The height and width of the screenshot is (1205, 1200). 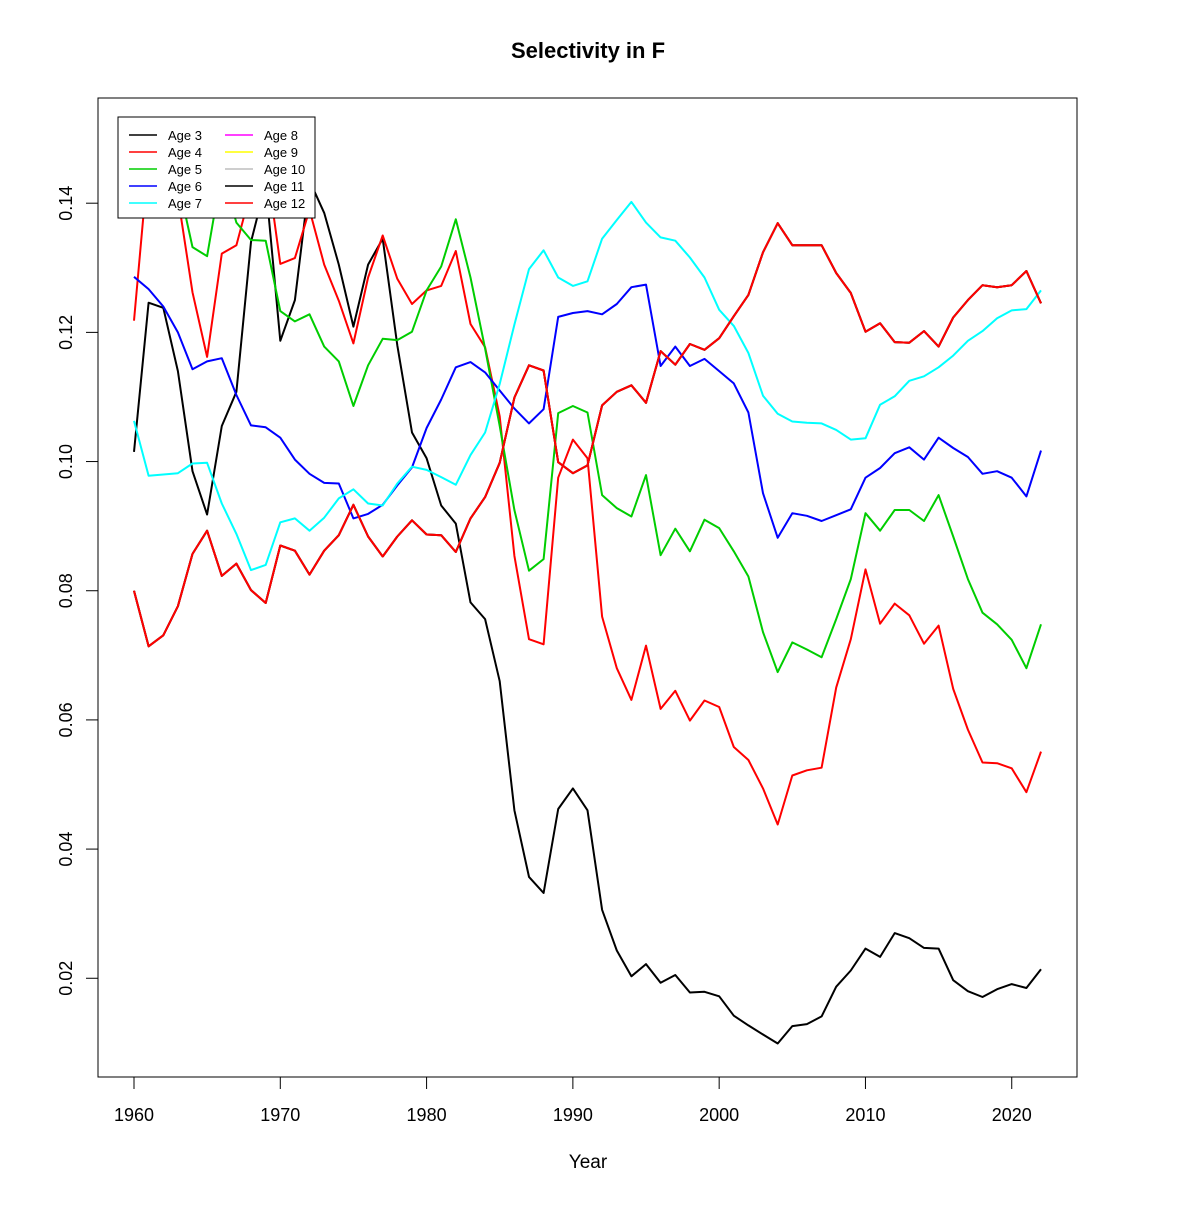 I want to click on legend-label: Age 7, so click(x=185, y=203).